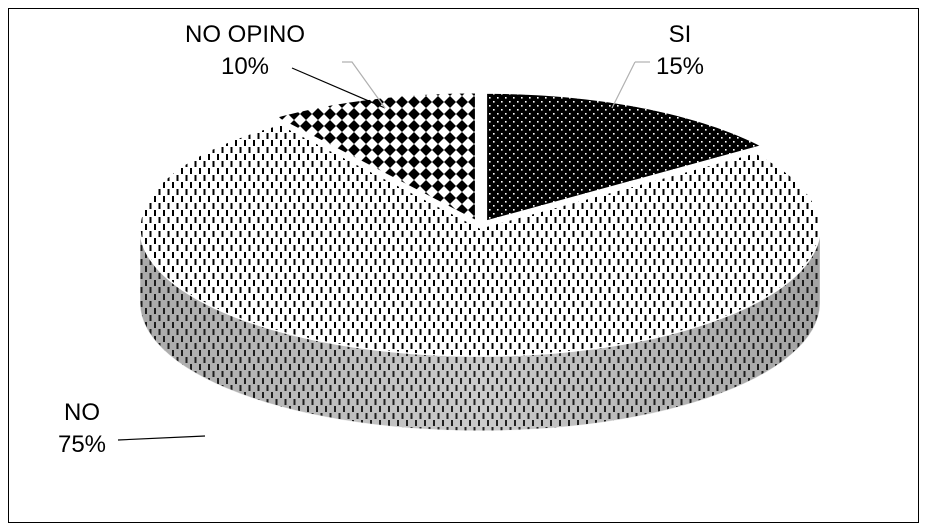  Describe the element at coordinates (82, 444) in the screenshot. I see `data-label-value-no: 75%` at that location.